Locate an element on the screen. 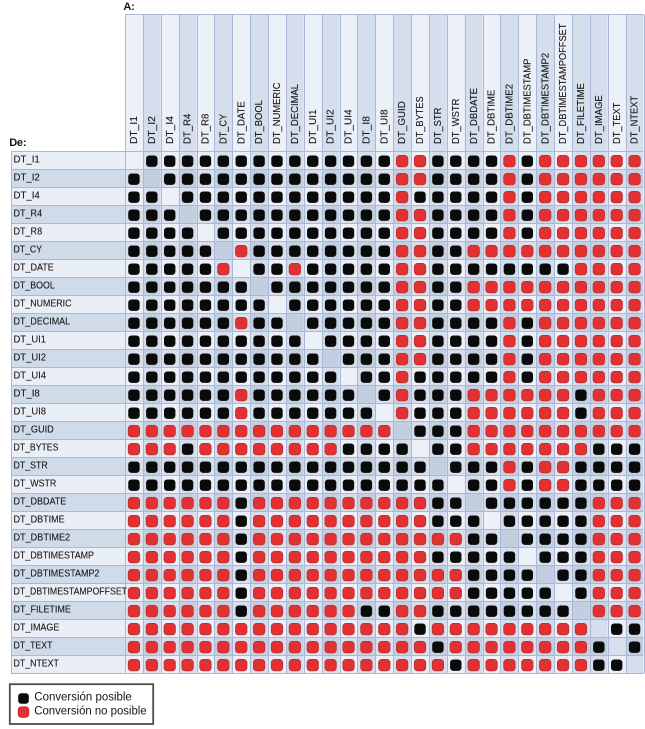 Image resolution: width=645 pixels, height=729 pixels. svg-text: Conversión no posible is located at coordinates (90, 710).